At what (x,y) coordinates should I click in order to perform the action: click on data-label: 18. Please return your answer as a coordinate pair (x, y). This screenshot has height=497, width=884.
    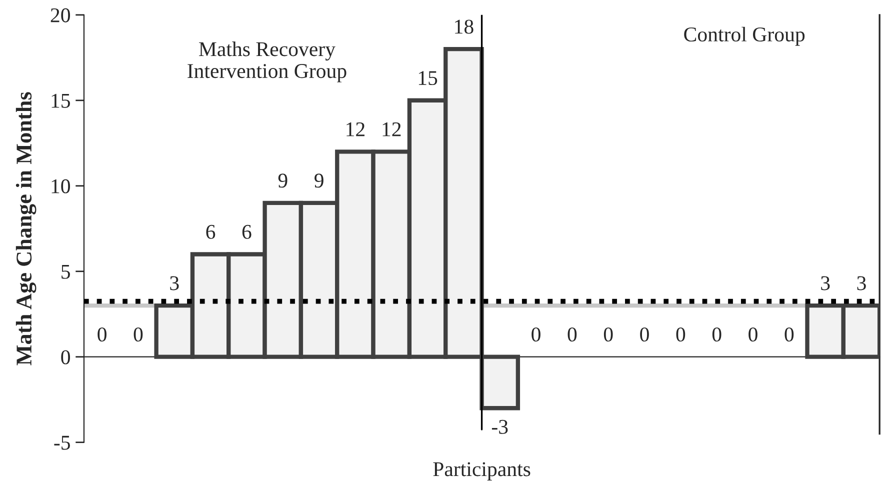
    Looking at the image, I should click on (464, 27).